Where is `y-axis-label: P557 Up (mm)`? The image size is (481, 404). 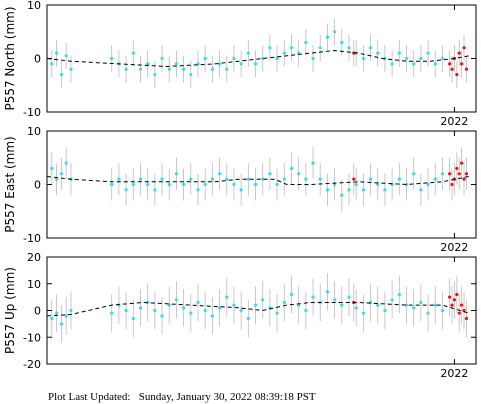 y-axis-label: P557 Up (mm) is located at coordinates (10, 310).